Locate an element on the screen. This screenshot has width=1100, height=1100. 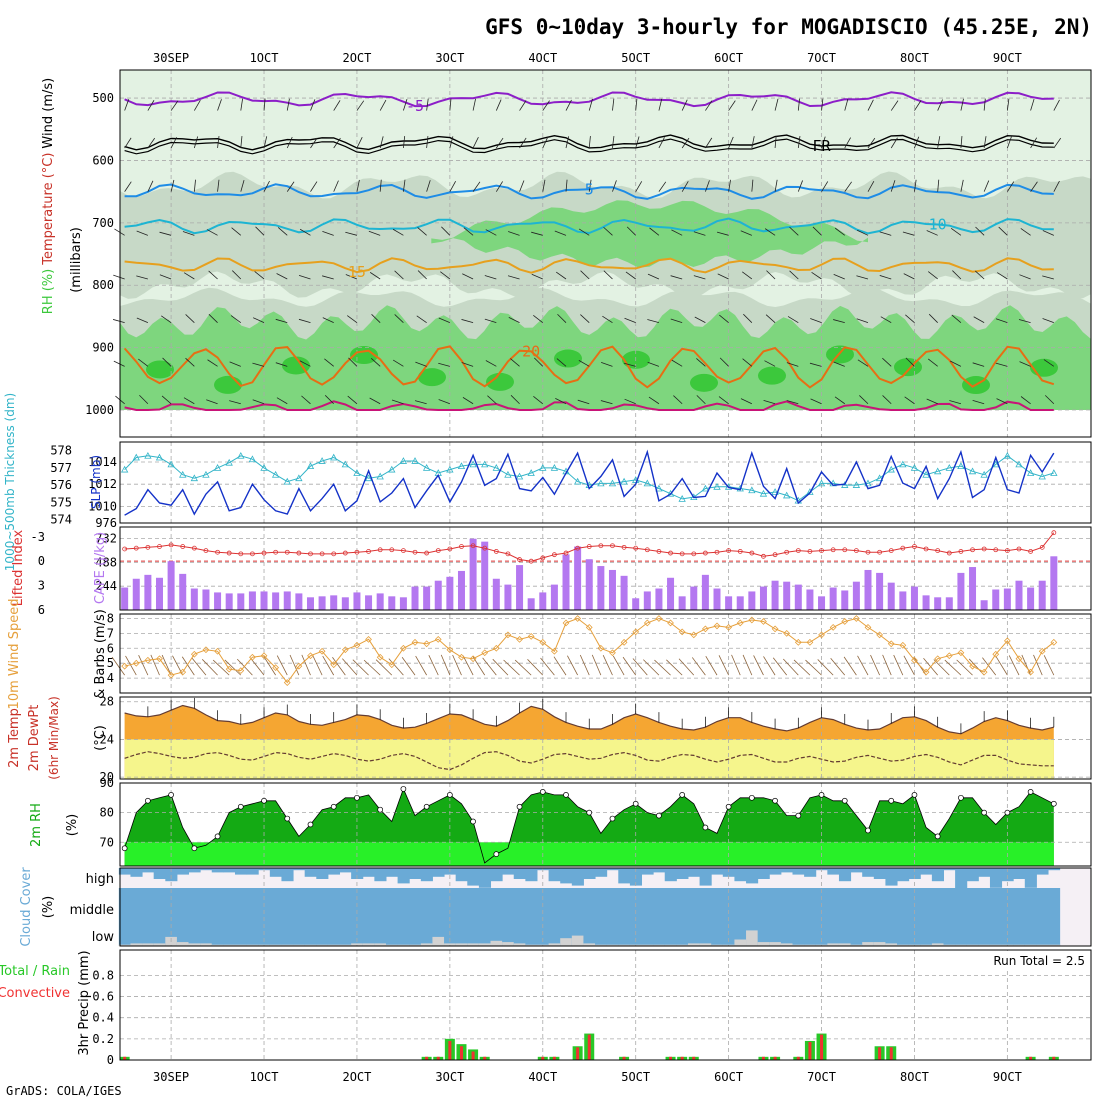
precip-panel-frame is located at coordinates (605, 1005).